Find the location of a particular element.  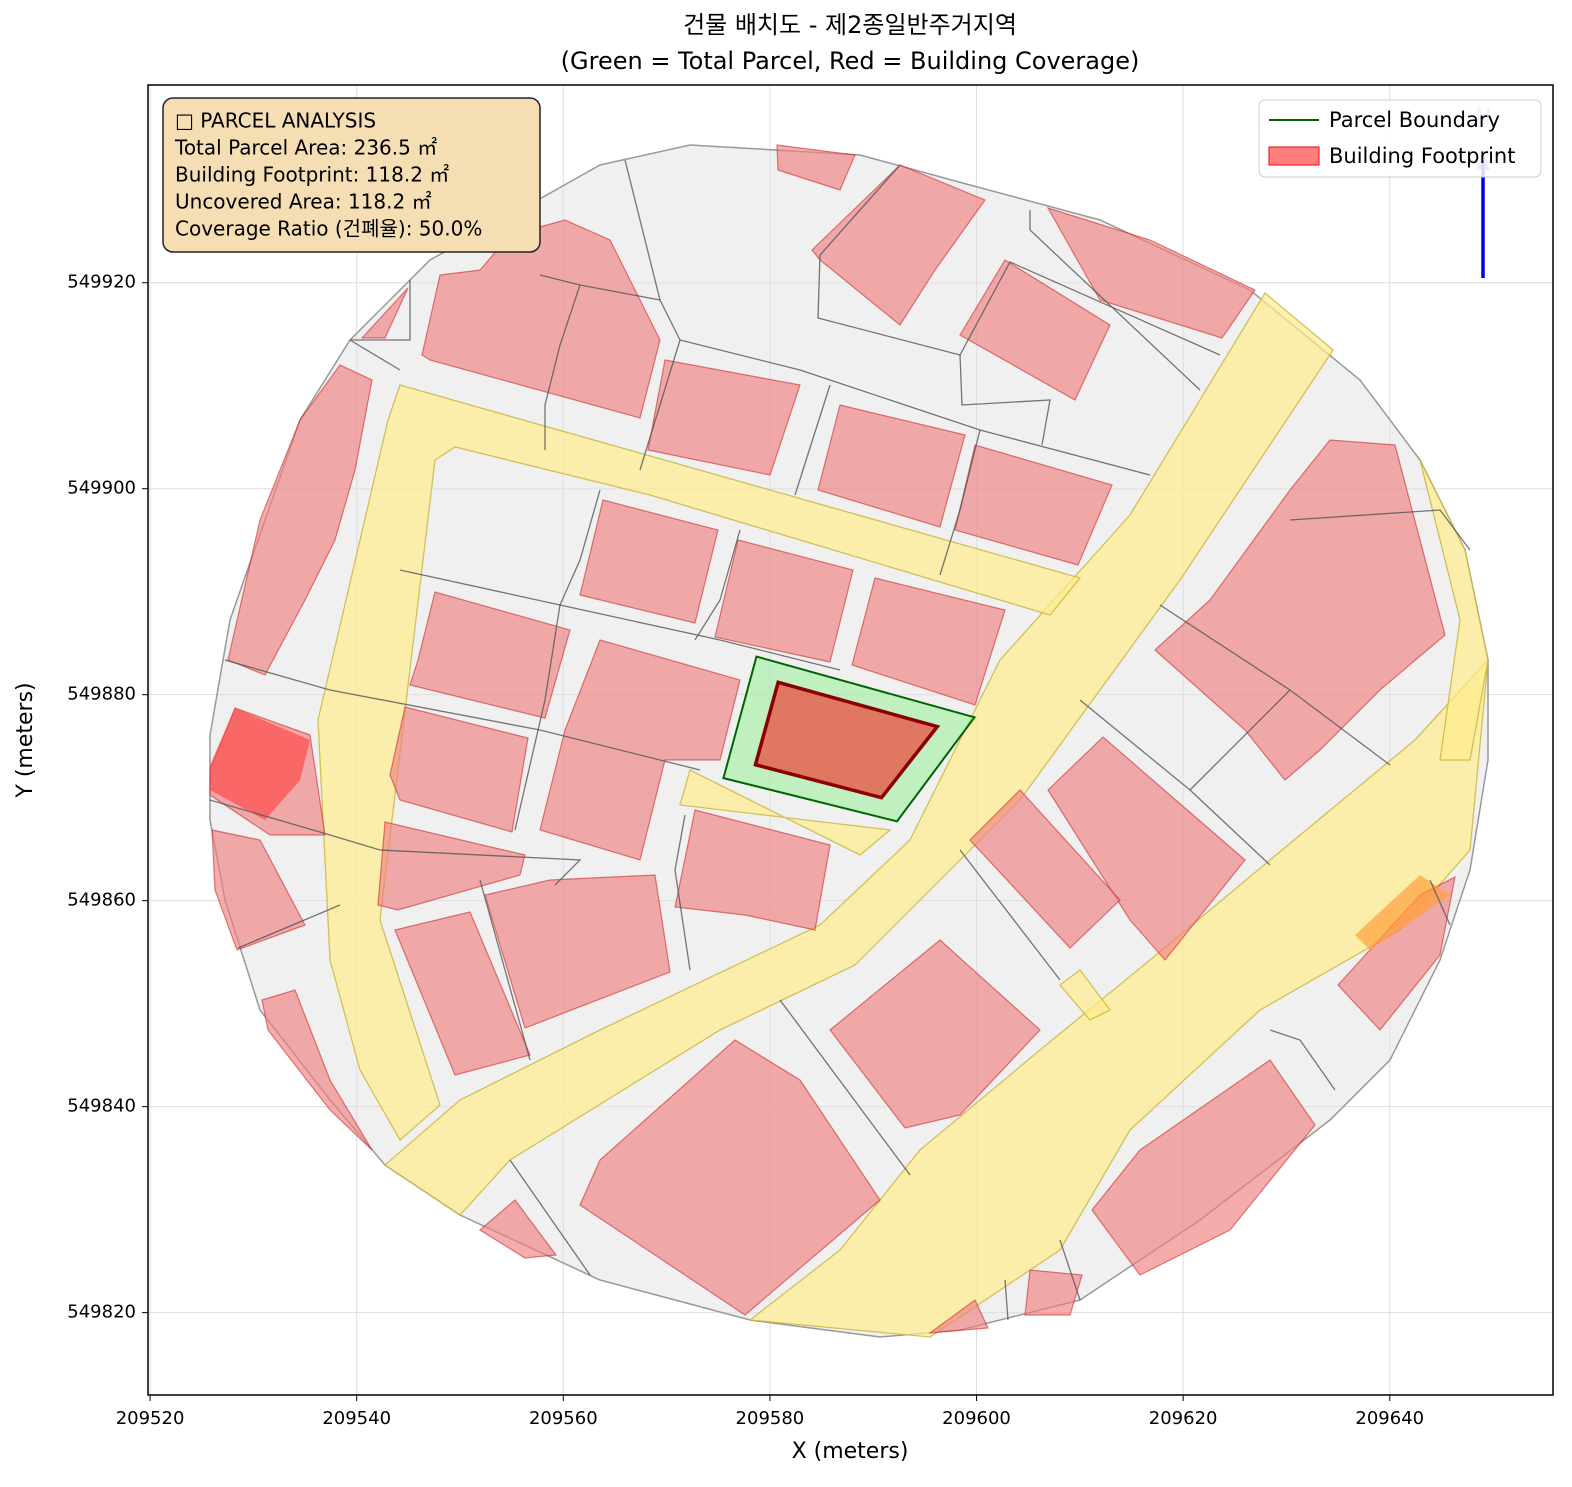

legend-label: Parcel Boundary is located at coordinates (1414, 120).